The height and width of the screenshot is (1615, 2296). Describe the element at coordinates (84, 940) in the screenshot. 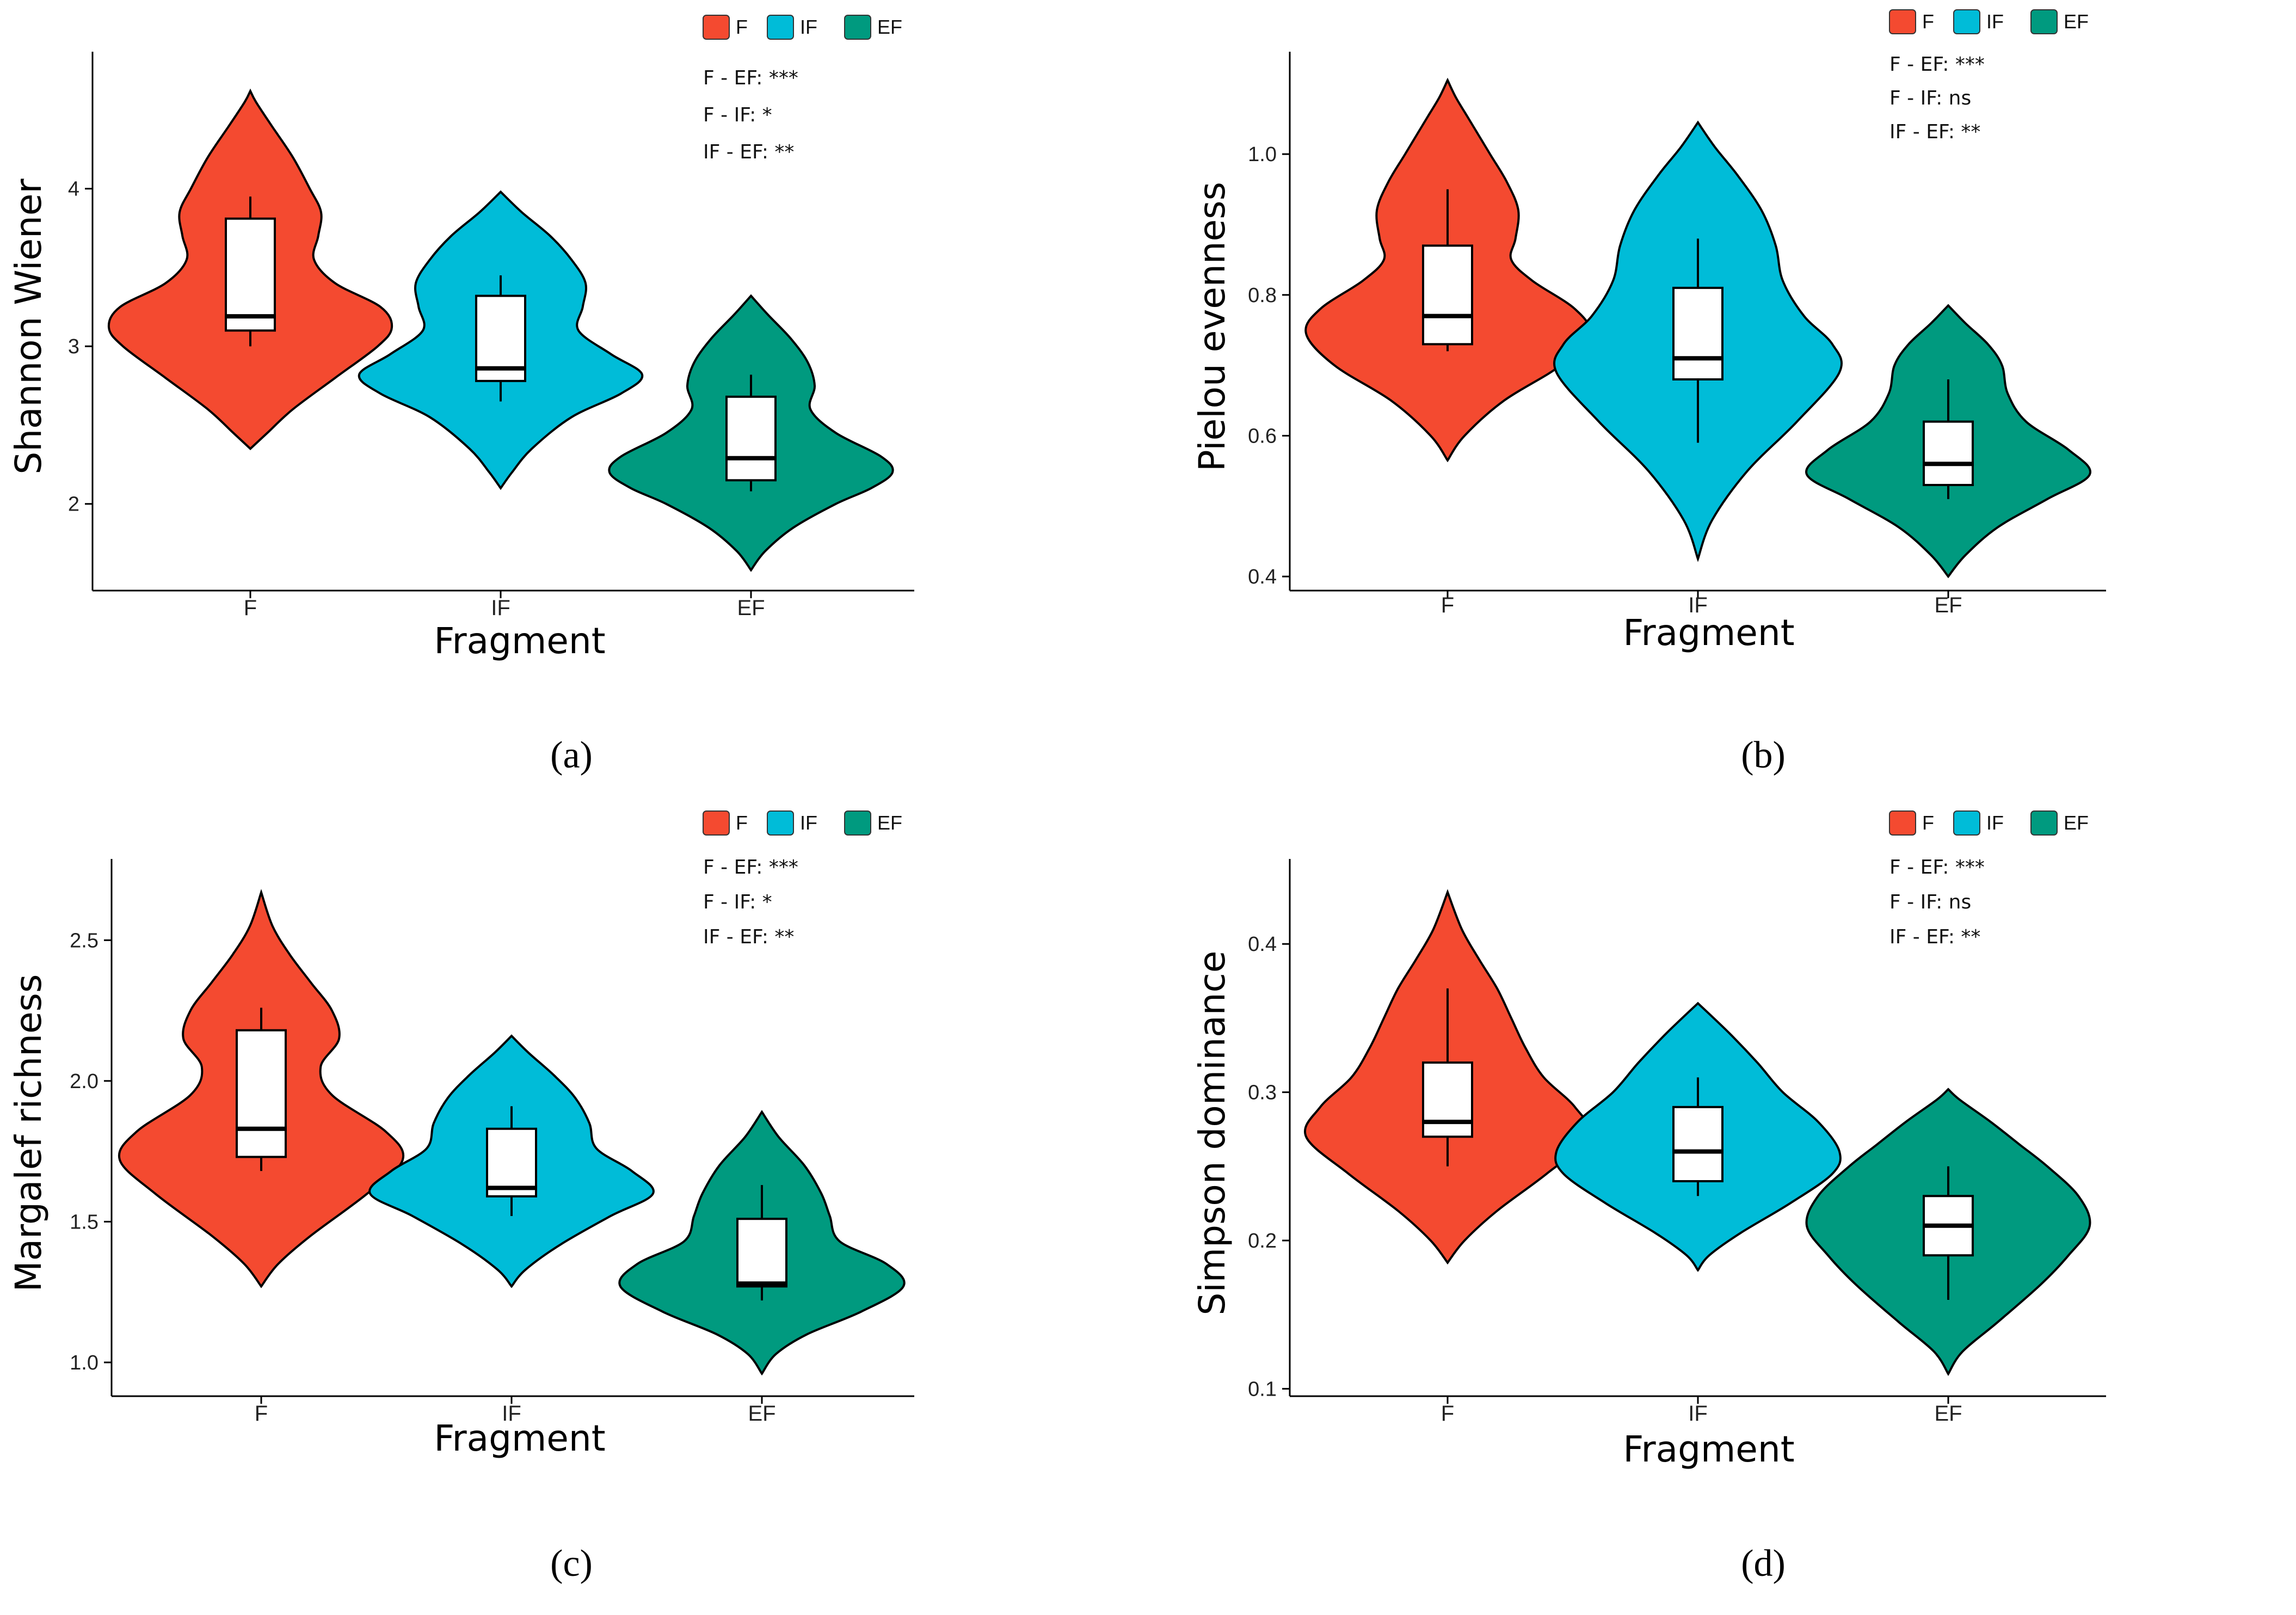

I see `y-tick-label: 2.5` at that location.